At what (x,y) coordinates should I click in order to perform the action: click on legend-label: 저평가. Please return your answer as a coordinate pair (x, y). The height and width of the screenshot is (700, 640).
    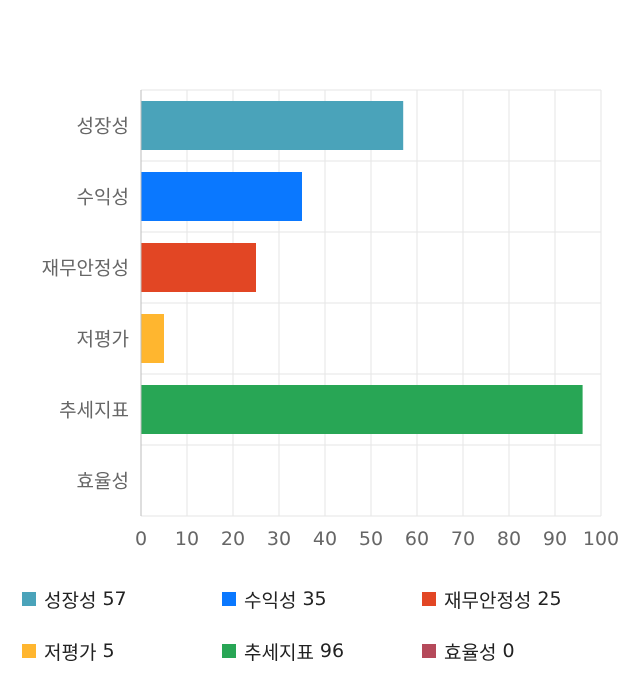
    Looking at the image, I should click on (70, 652).